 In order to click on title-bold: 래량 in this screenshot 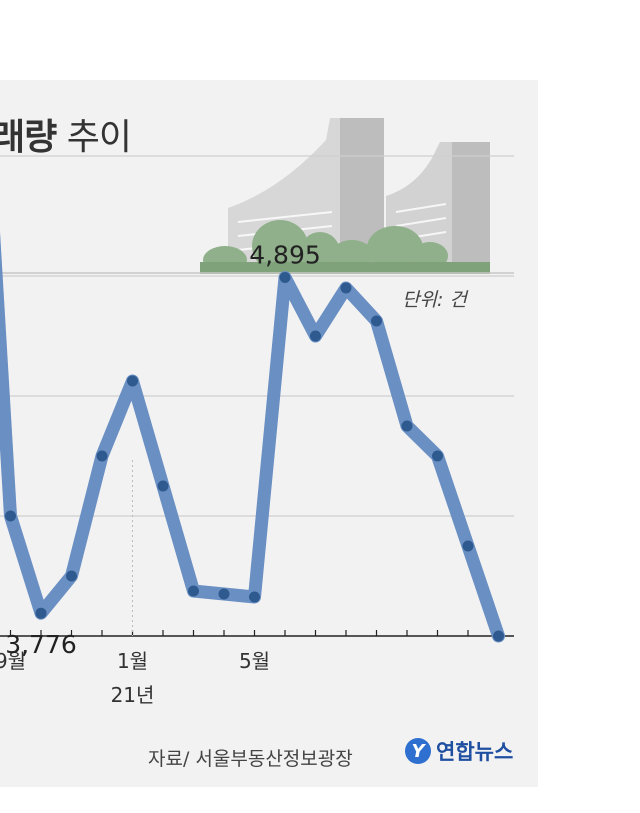, I will do `click(28, 137)`.